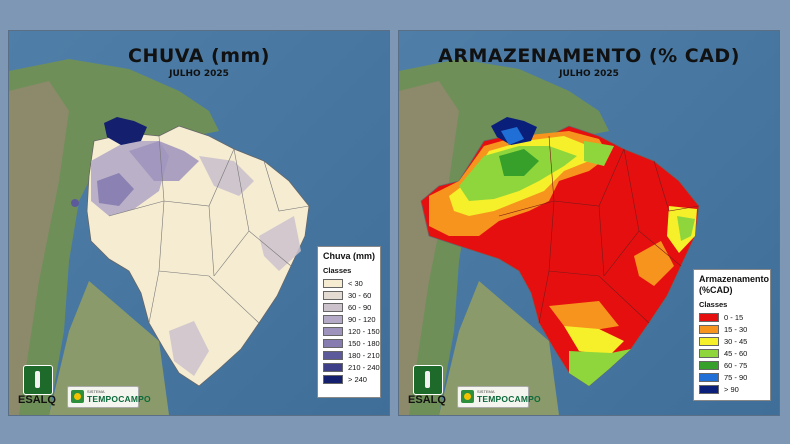  What do you see at coordinates (75, 203) in the screenshot?
I see `rain-hotspot` at bounding box center [75, 203].